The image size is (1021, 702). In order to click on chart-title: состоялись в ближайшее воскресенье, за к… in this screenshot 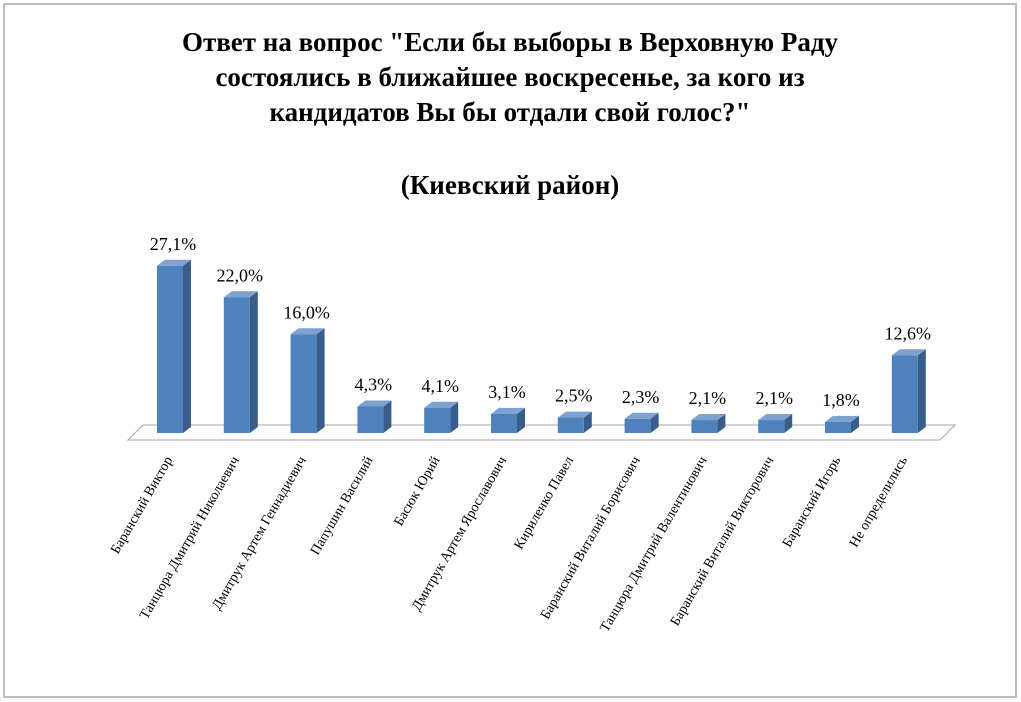, I will do `click(509, 77)`.